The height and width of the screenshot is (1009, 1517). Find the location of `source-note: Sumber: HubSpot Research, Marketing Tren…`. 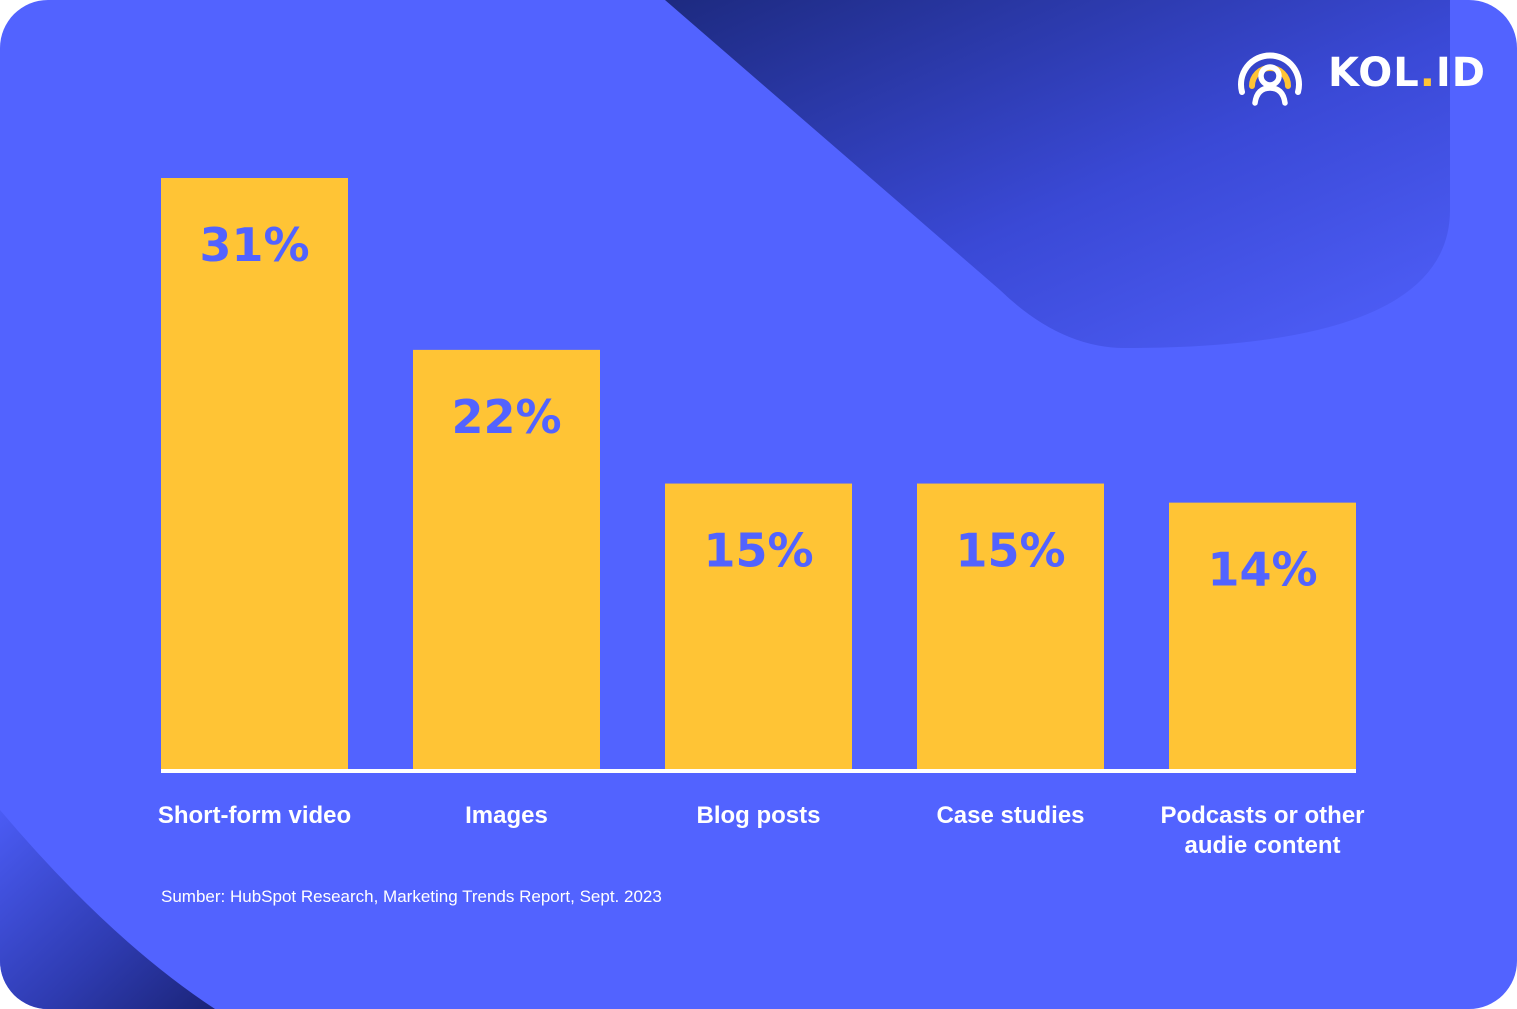

source-note: Sumber: HubSpot Research, Marketing Tren… is located at coordinates (411, 896).